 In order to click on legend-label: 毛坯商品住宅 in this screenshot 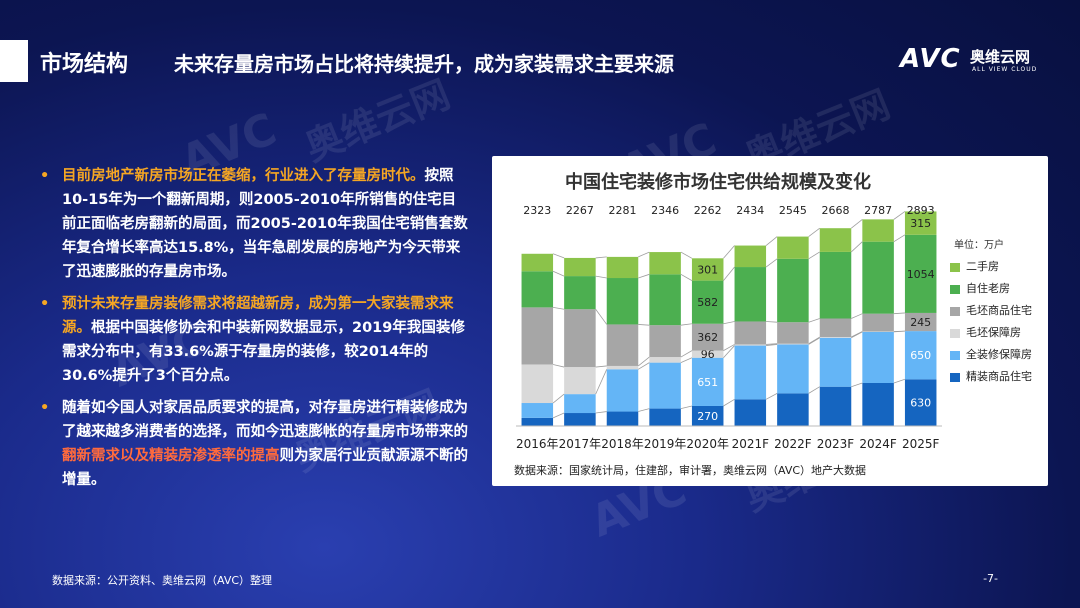, I will do `click(999, 310)`.